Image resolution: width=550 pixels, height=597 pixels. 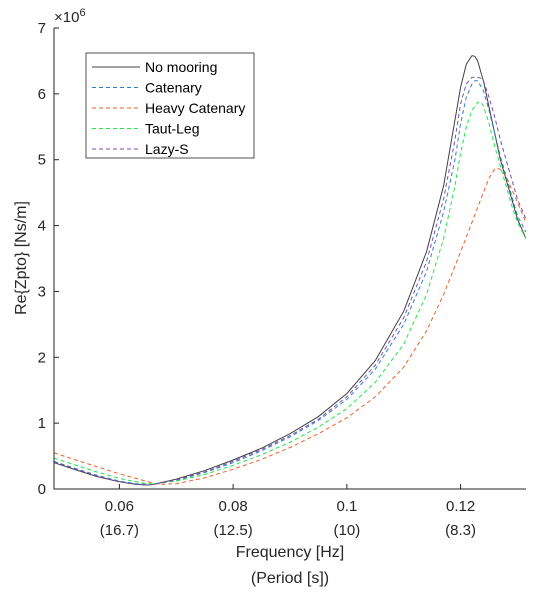 What do you see at coordinates (172, 129) in the screenshot?
I see `legend-label-taut-leg: Taut-Leg` at bounding box center [172, 129].